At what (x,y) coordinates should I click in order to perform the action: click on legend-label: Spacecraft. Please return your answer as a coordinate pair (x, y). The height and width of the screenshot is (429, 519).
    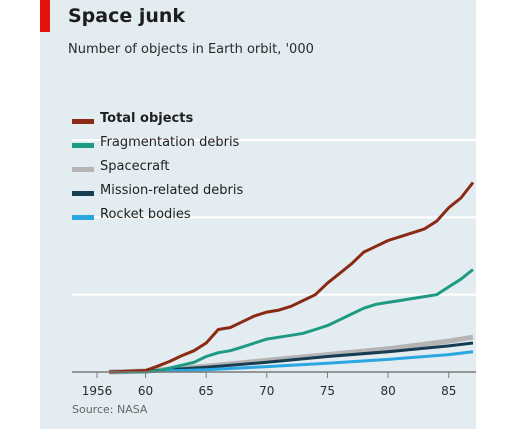
    Looking at the image, I should click on (135, 166).